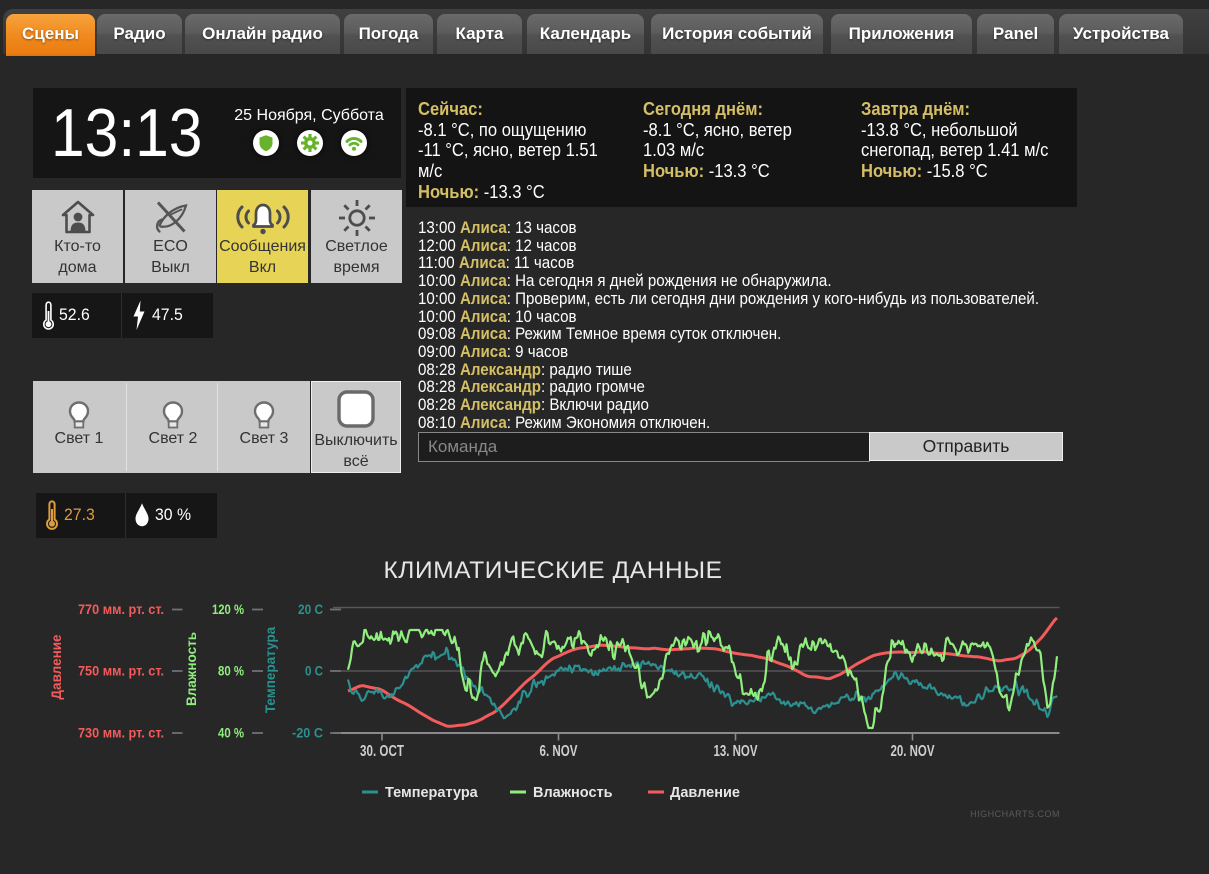 This screenshot has height=874, width=1209. I want to click on svg-text: КЛИМАТИЧЕСКИЕ ДАННЫЕ, so click(552, 570).